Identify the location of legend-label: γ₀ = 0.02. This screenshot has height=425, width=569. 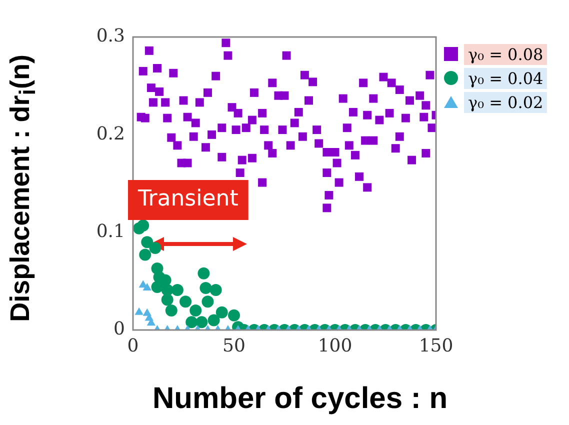
(506, 102).